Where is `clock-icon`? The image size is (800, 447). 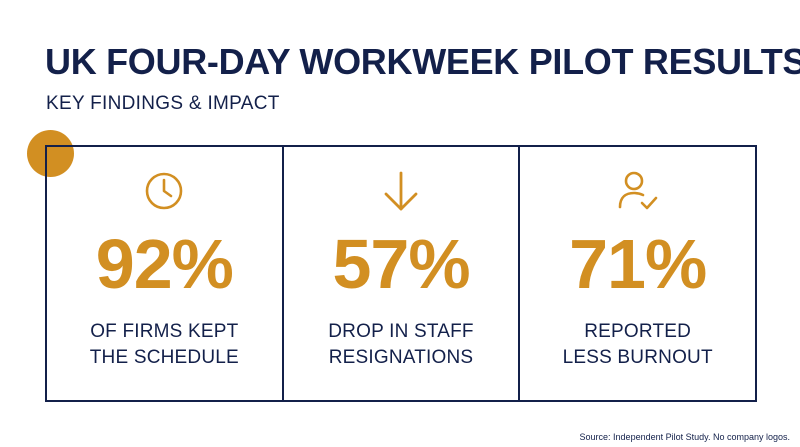 clock-icon is located at coordinates (164, 191).